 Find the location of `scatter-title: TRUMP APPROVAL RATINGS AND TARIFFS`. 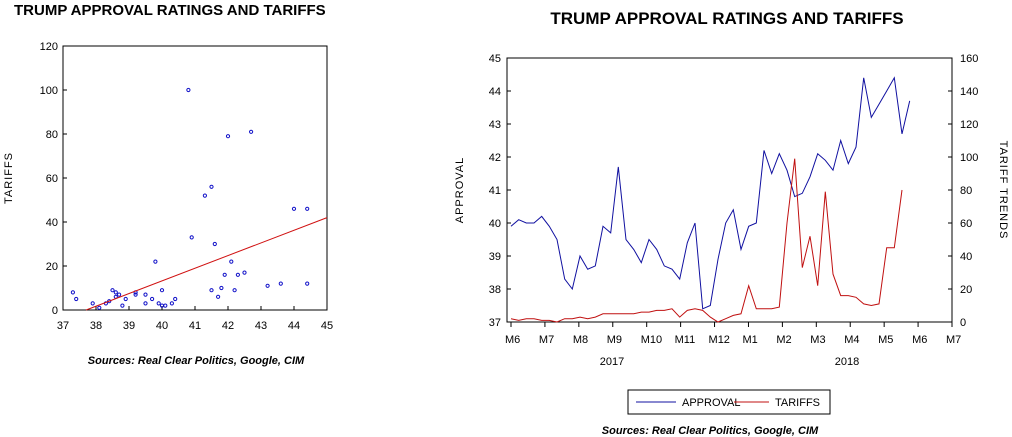

scatter-title: TRUMP APPROVAL RATINGS AND TARIFFS is located at coordinates (170, 10).